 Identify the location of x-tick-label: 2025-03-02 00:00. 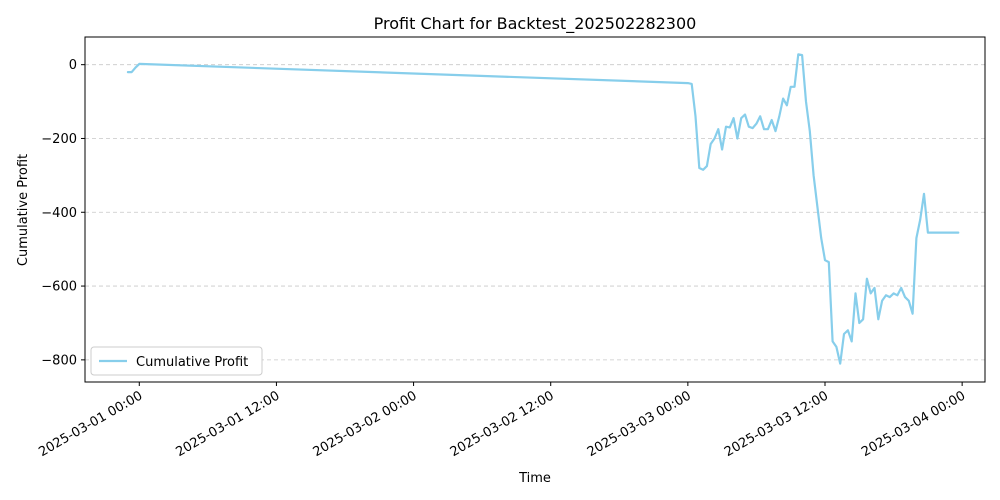
(365, 424).